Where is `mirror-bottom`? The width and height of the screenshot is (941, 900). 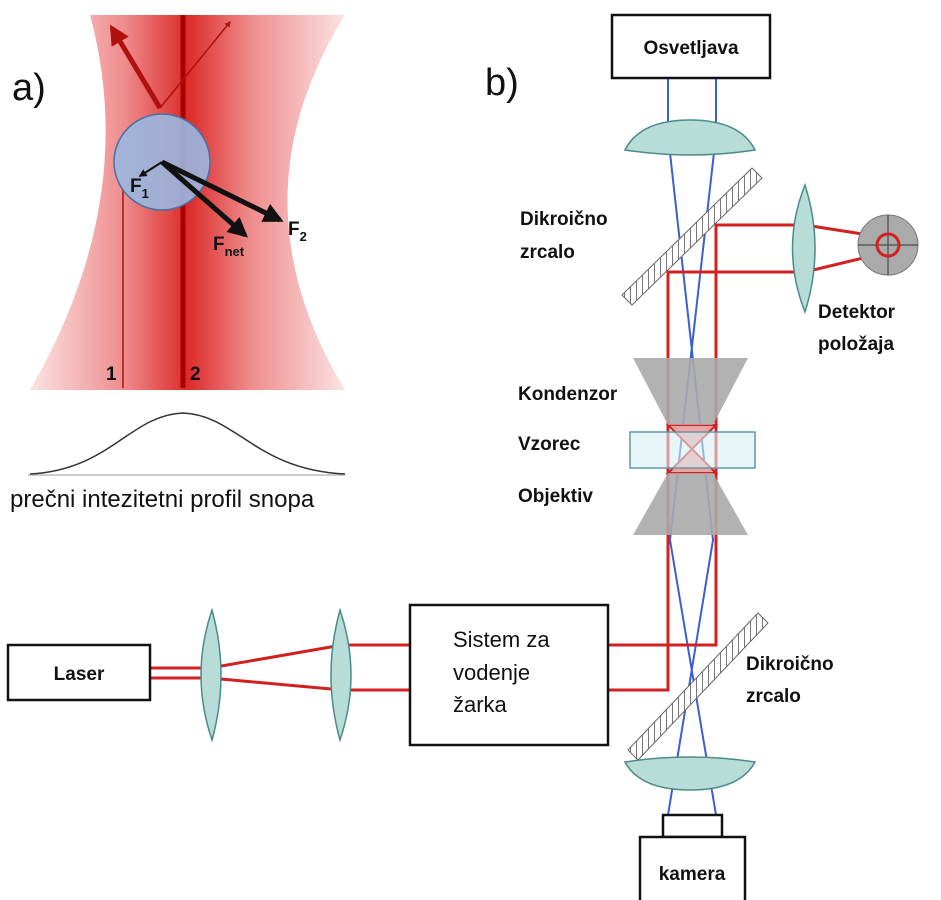 mirror-bottom is located at coordinates (698, 686).